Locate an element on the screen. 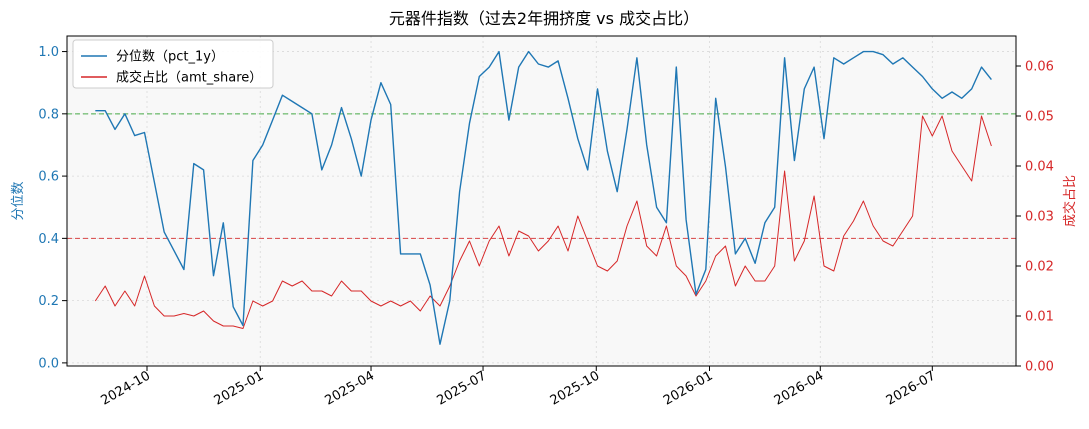  chart-title: 元器件指数（过去2年拥挤度 vs 成交占比） is located at coordinates (544, 18).